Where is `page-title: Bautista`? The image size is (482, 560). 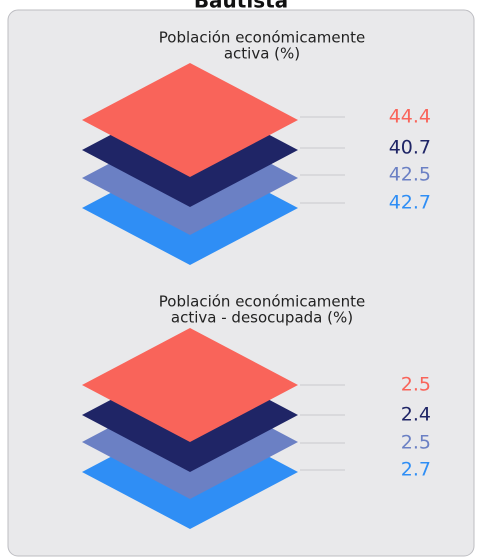
page-title: Bautista is located at coordinates (241, 6).